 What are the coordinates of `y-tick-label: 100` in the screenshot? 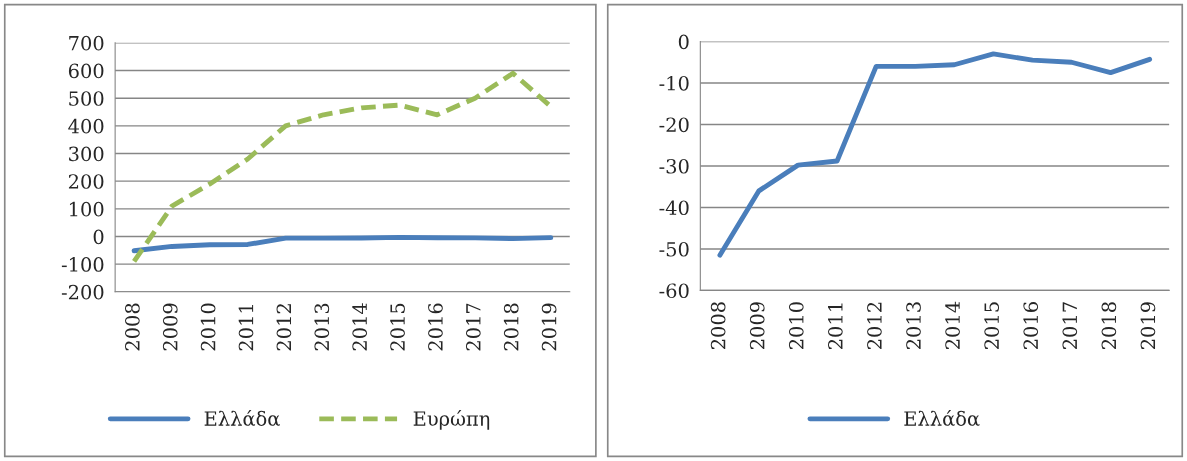 It's located at (86, 209).